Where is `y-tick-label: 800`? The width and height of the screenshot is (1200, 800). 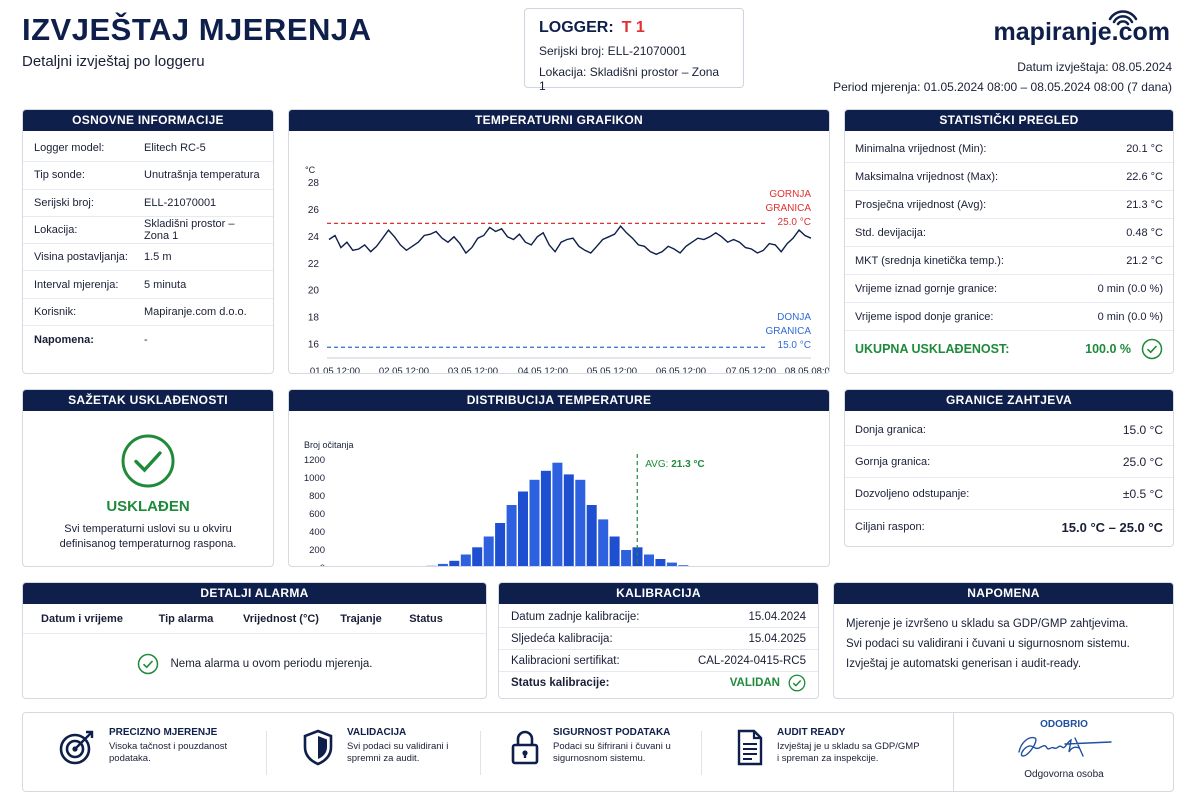
y-tick-label: 800 is located at coordinates (317, 496).